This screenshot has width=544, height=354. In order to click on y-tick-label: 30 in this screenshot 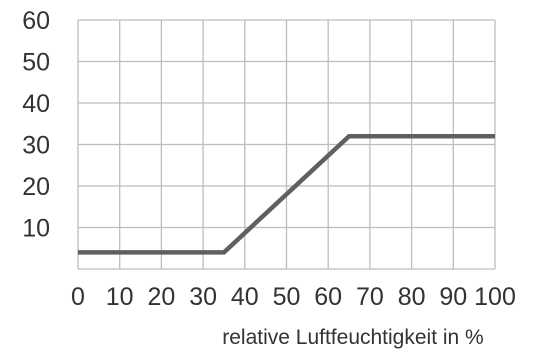, I will do `click(36, 146)`.